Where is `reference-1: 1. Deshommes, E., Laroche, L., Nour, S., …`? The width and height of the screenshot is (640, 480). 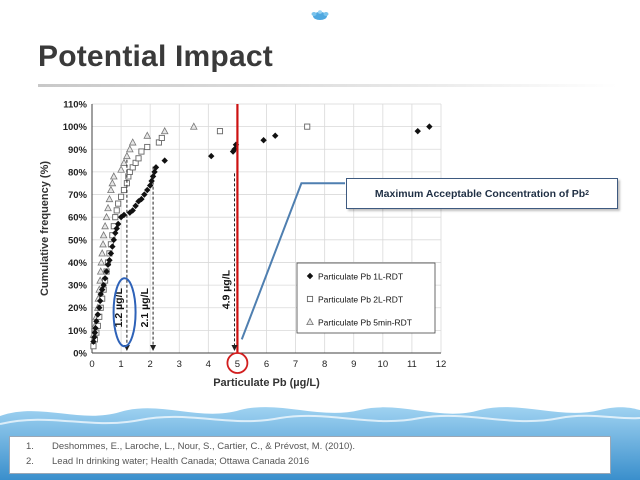
reference-1: 1. Deshommes, E., Laroche, L., Nour, S., … is located at coordinates (191, 446).